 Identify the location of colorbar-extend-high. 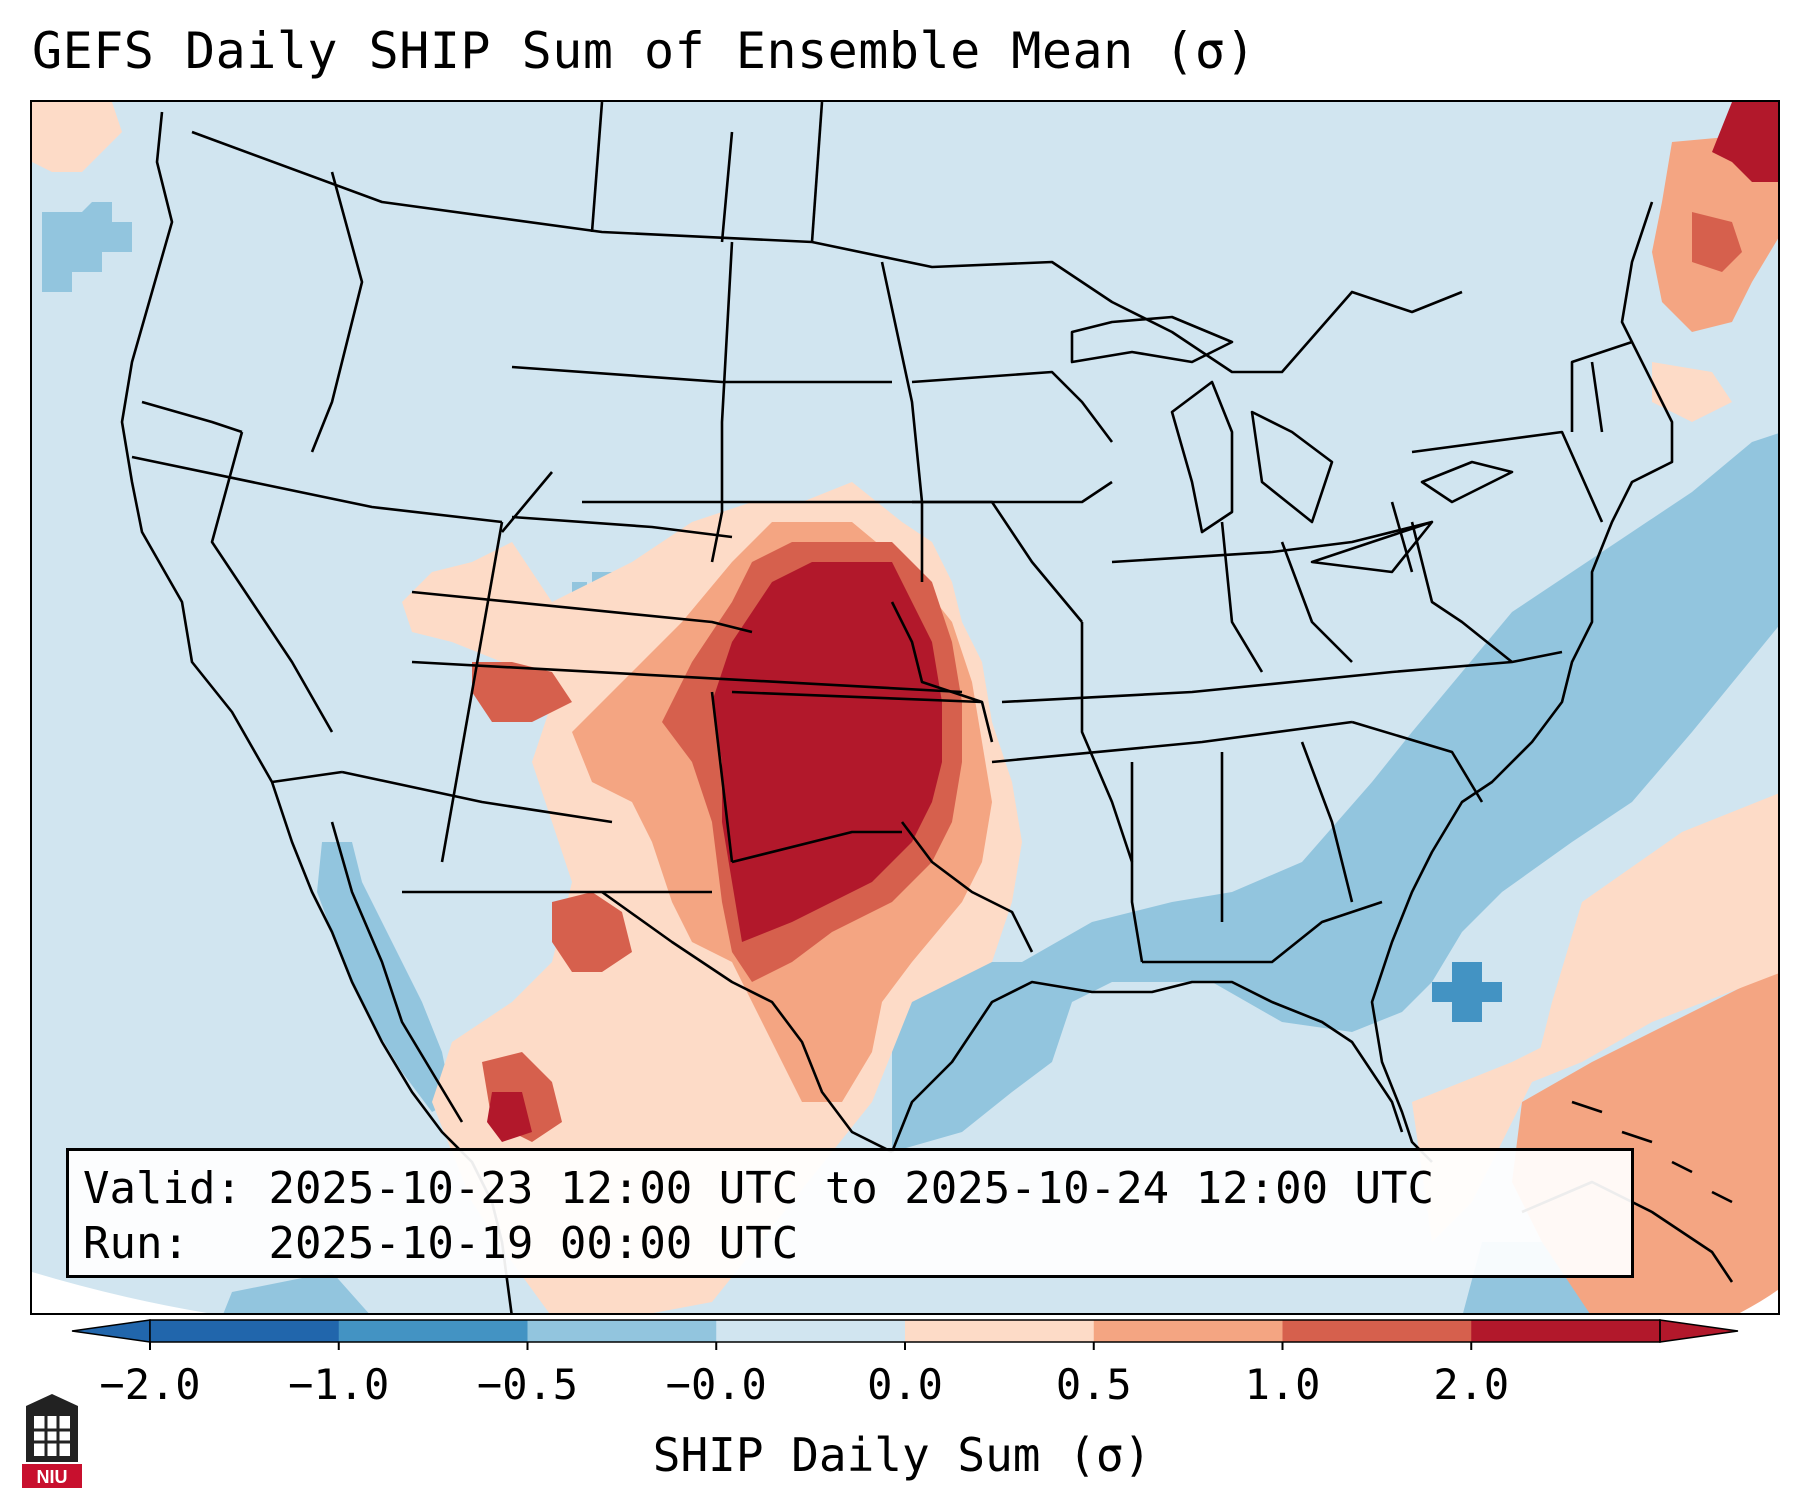
(1699, 1331).